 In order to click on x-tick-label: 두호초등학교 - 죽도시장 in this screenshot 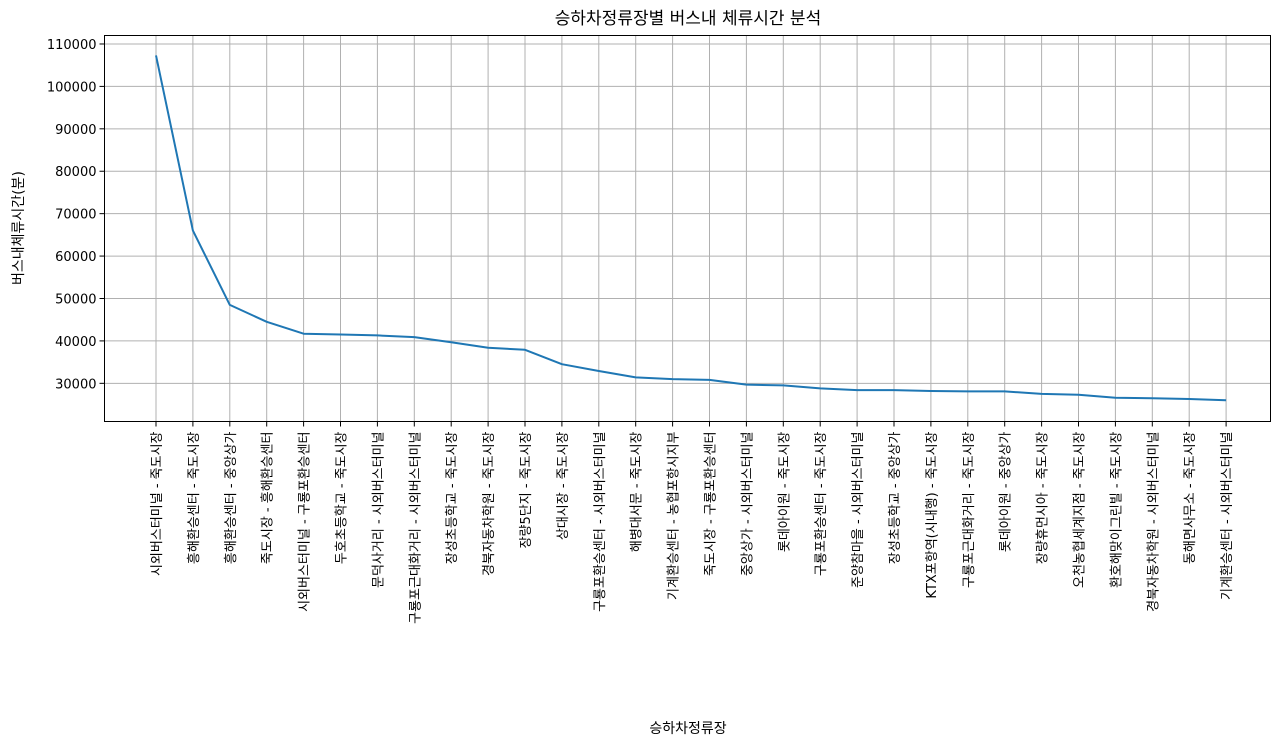, I will do `click(342, 497)`.